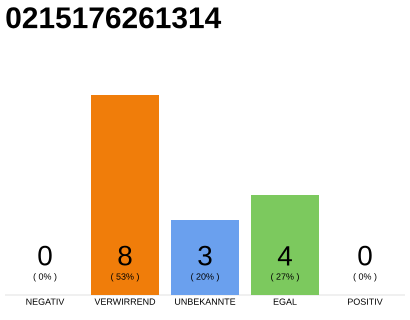 This screenshot has height=320, width=410. Describe the element at coordinates (114, 17) in the screenshot. I see `chart-title: 0215176261314` at that location.